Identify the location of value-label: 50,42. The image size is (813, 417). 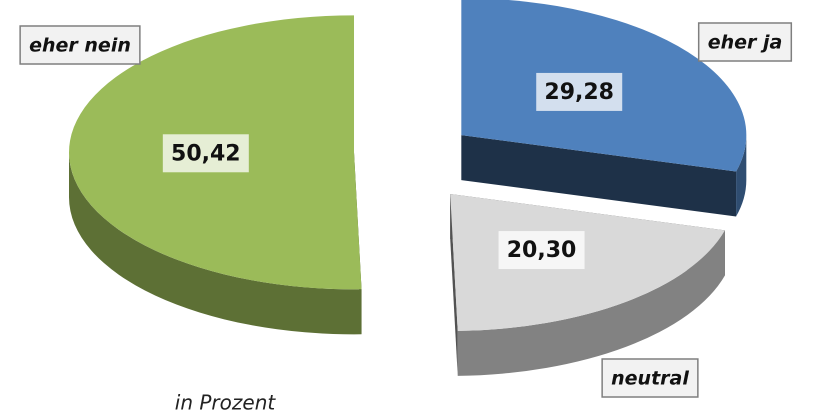
(206, 153).